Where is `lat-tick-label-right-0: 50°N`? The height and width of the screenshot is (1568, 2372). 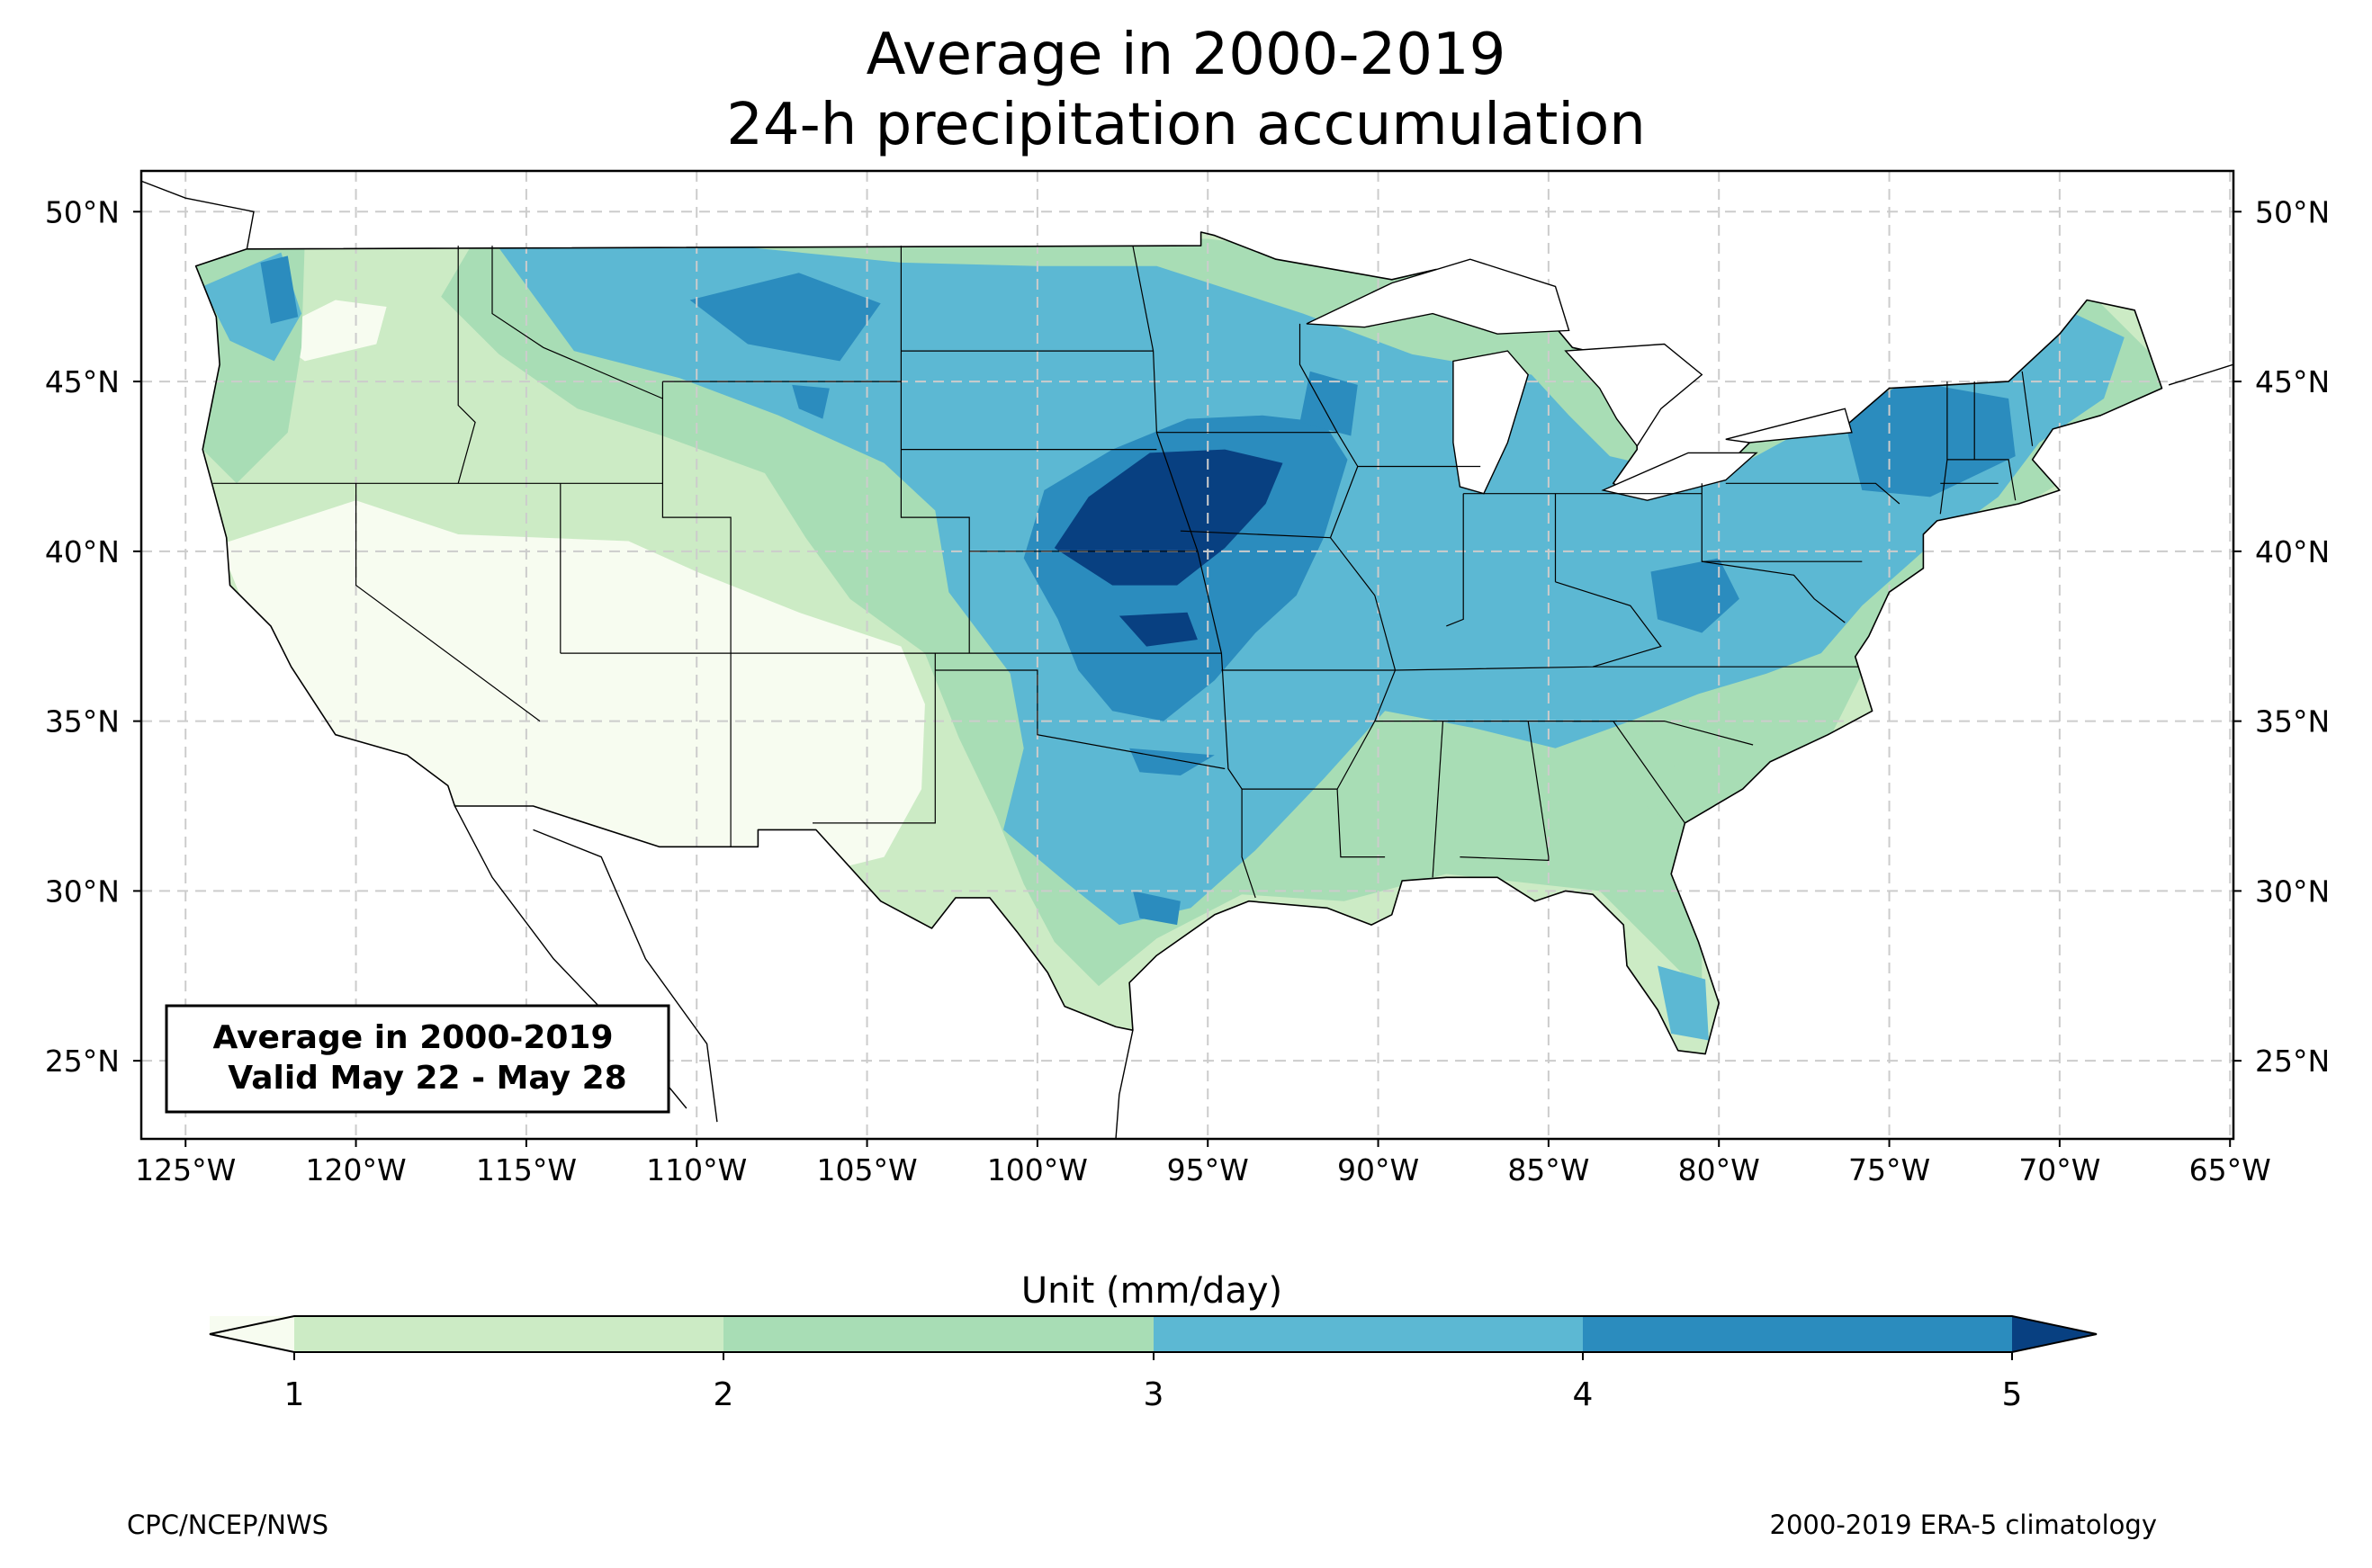 lat-tick-label-right-0: 50°N is located at coordinates (2292, 211).